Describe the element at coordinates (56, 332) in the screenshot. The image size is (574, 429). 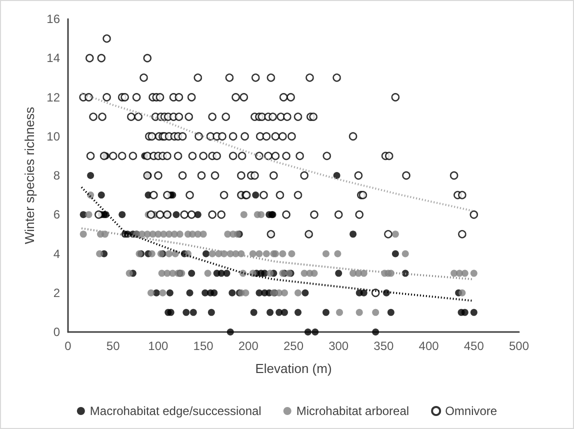
I see `y-tick-label: 0` at that location.